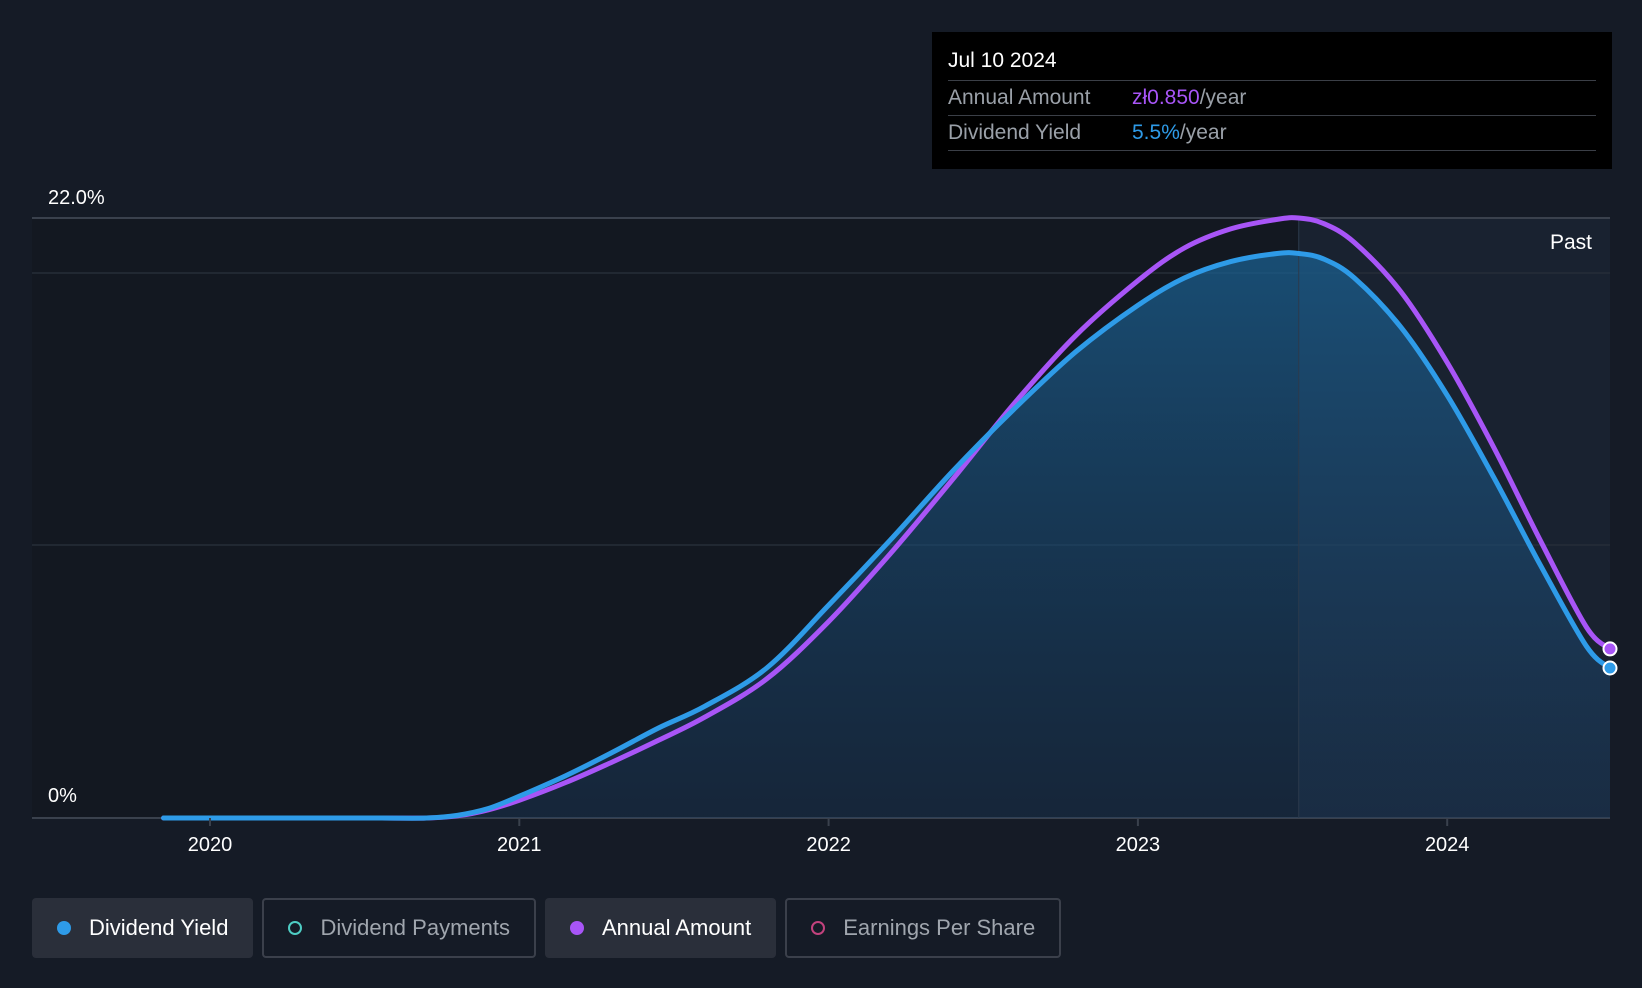 This screenshot has width=1642, height=988. What do you see at coordinates (1156, 132) in the screenshot?
I see `tooltip-value: 5.5%` at bounding box center [1156, 132].